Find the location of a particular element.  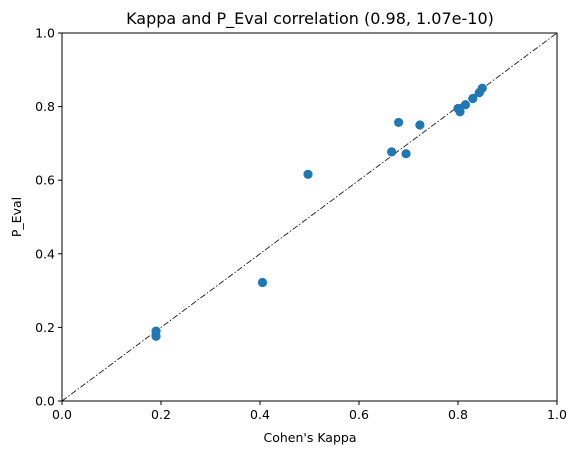

x-axis-label: Cohen's Kappa is located at coordinates (310, 437).